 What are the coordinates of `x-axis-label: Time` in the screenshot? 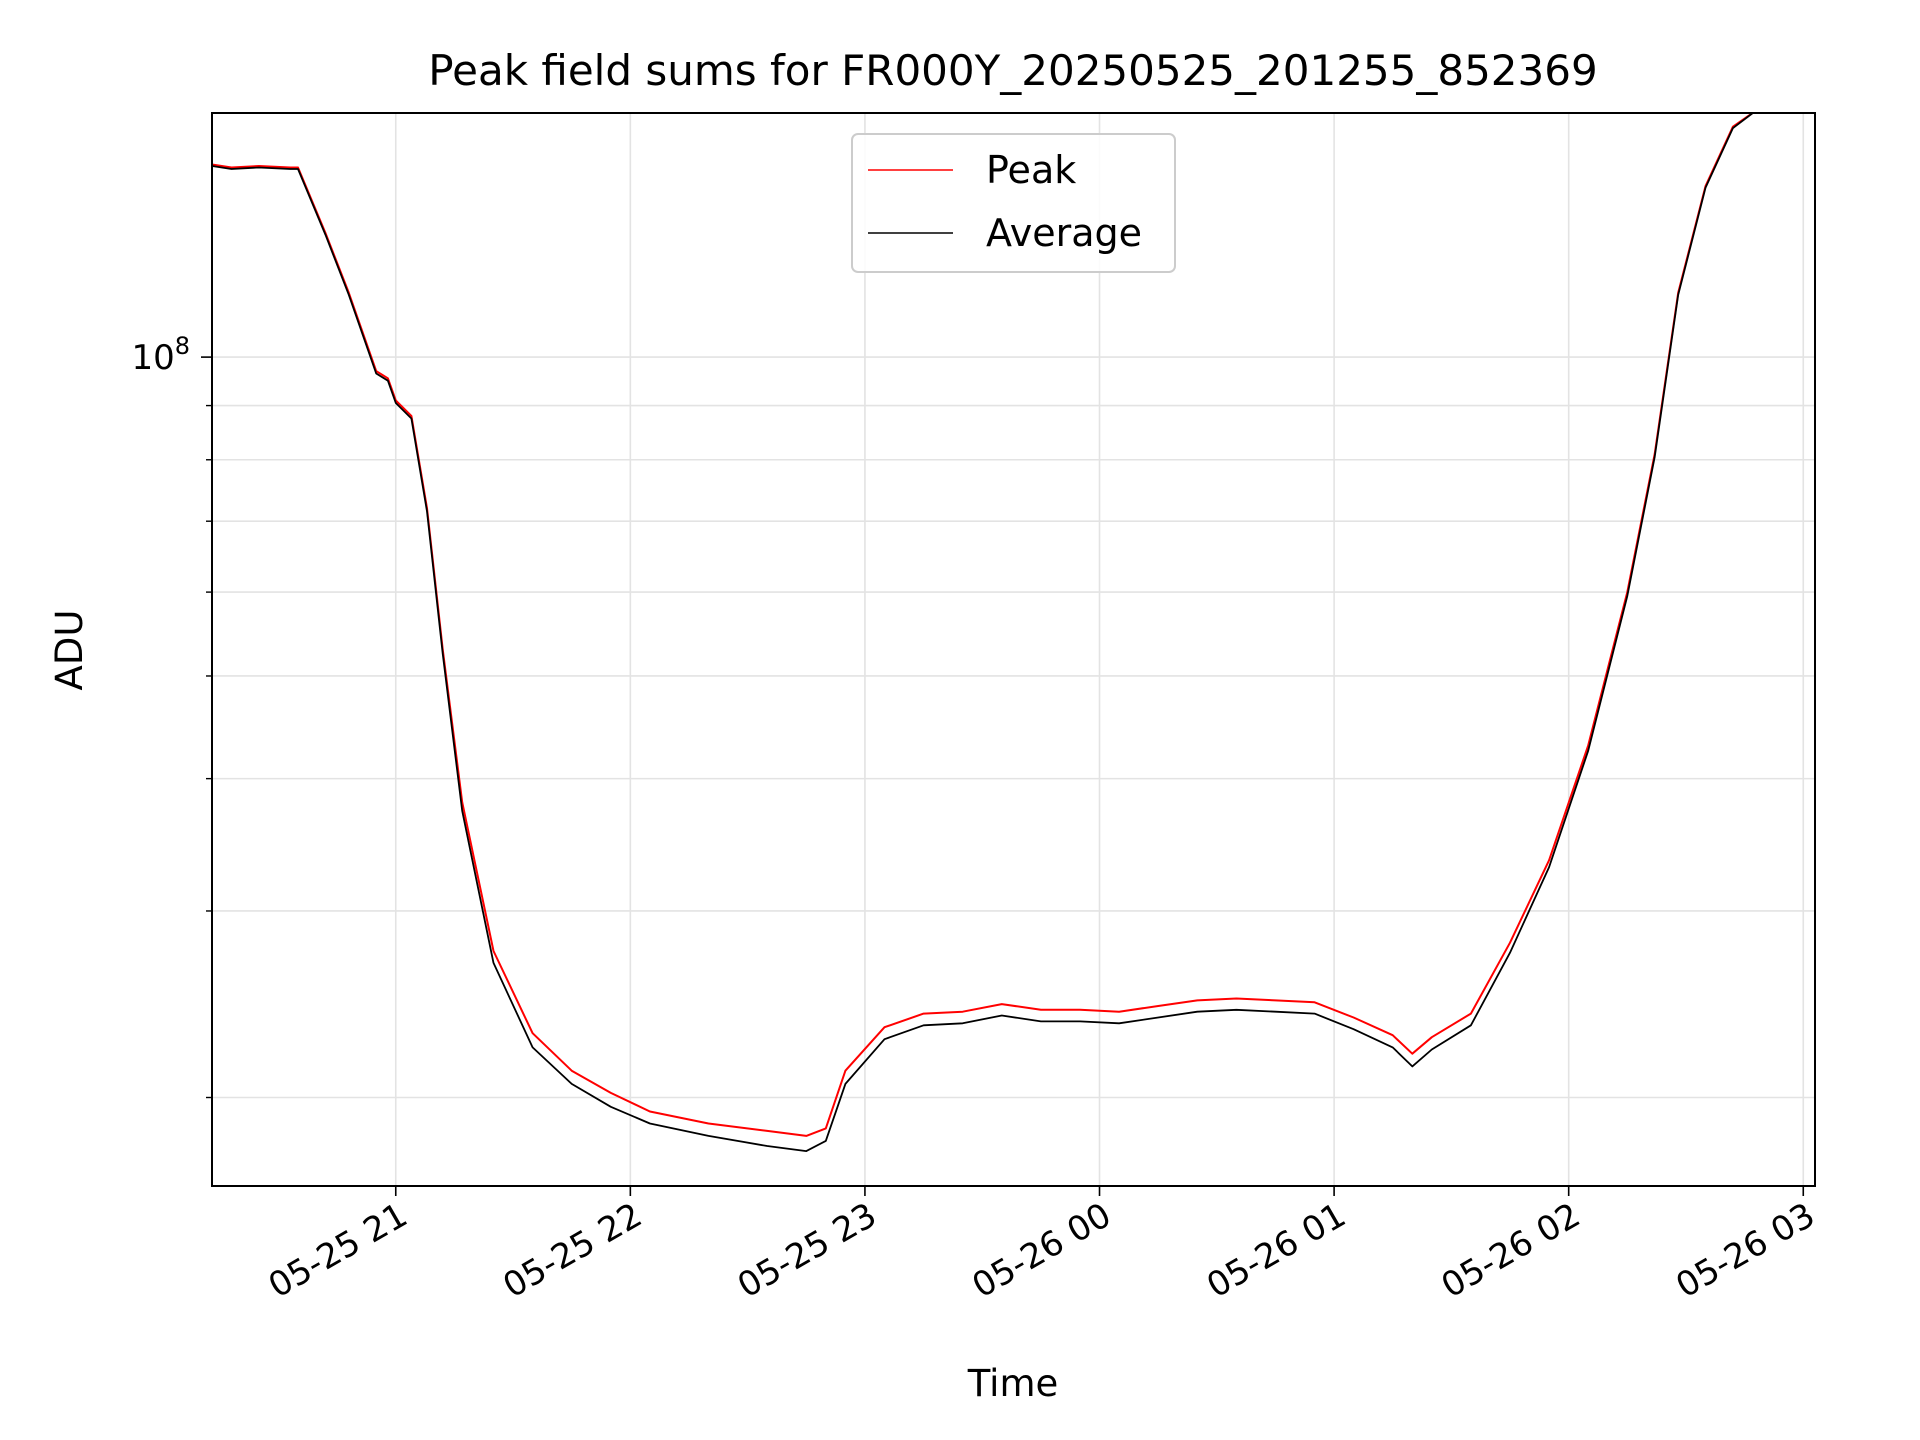 It's located at (1013, 1383).